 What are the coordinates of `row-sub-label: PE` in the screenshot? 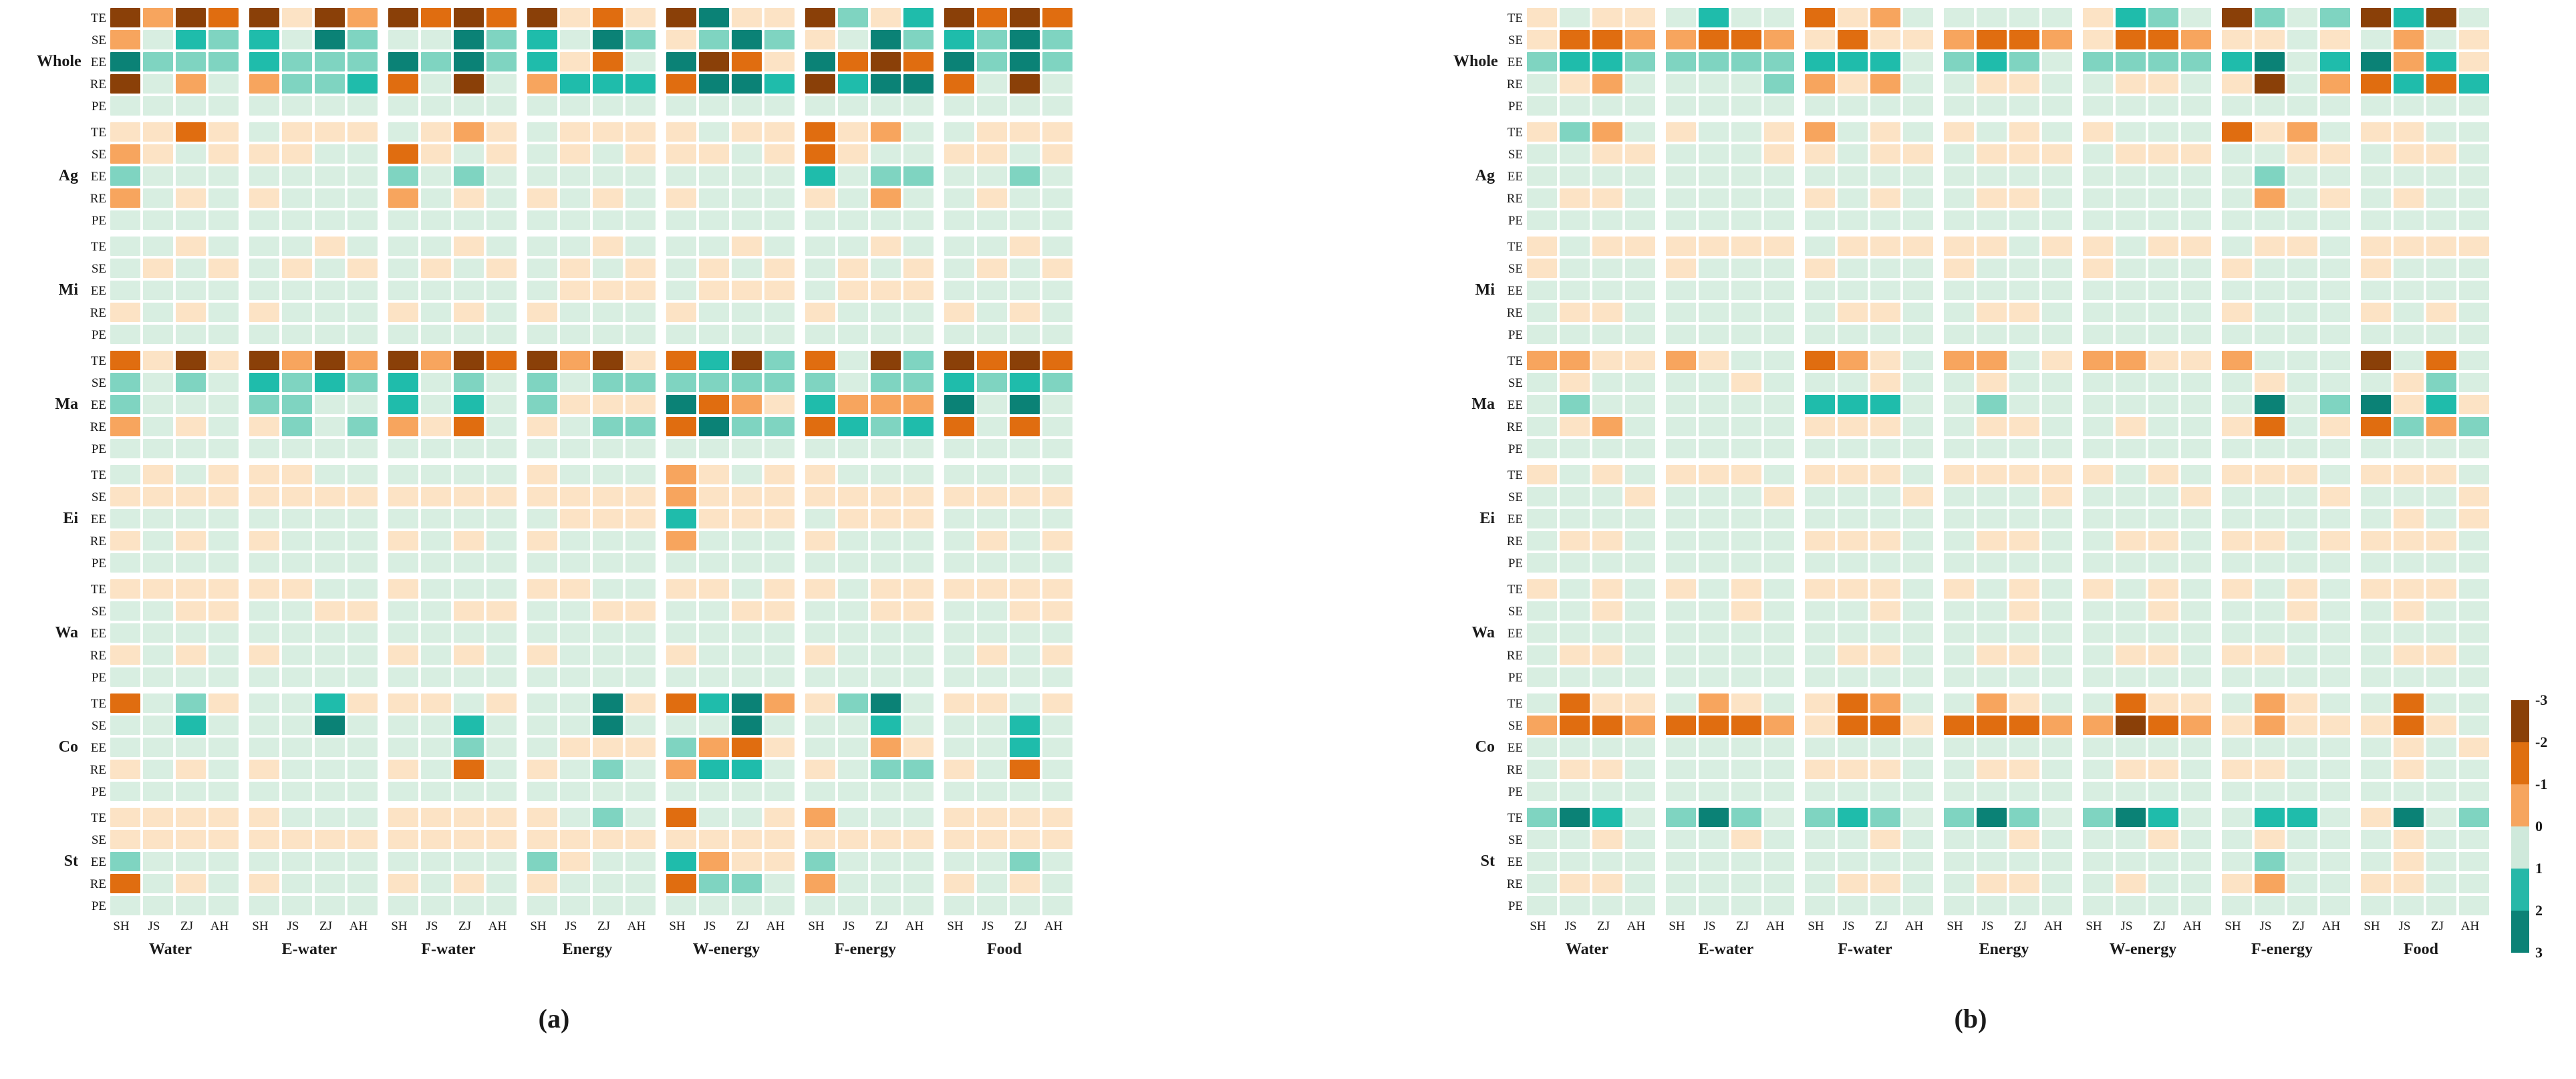 It's located at (1515, 449).